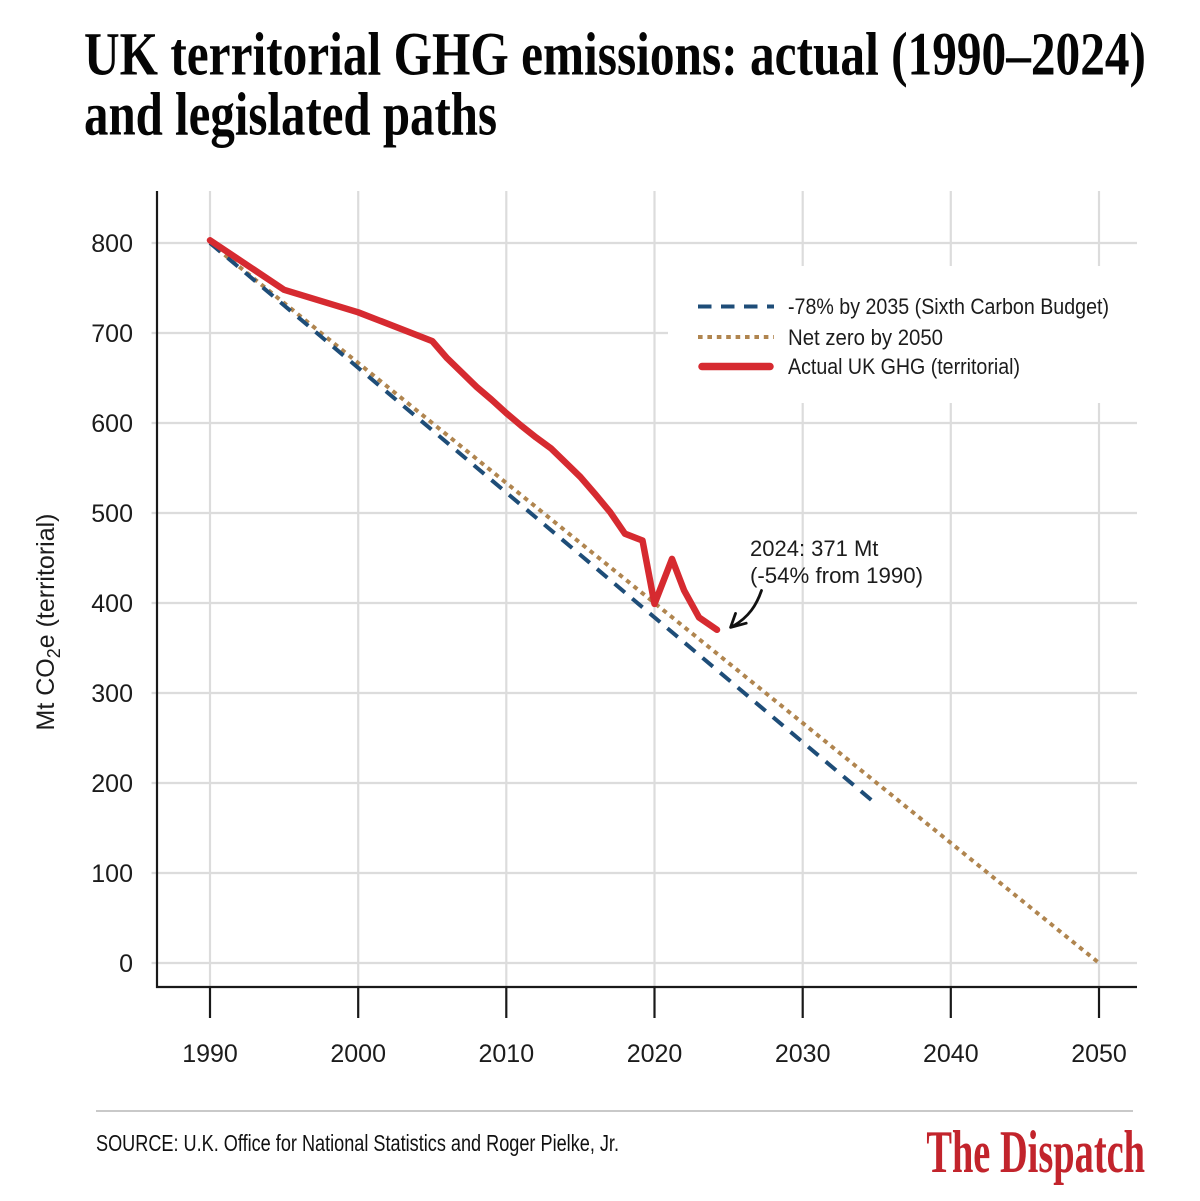 This screenshot has width=1200, height=1201. I want to click on svg-text: Actual UK GHG (territorial), so click(904, 366).